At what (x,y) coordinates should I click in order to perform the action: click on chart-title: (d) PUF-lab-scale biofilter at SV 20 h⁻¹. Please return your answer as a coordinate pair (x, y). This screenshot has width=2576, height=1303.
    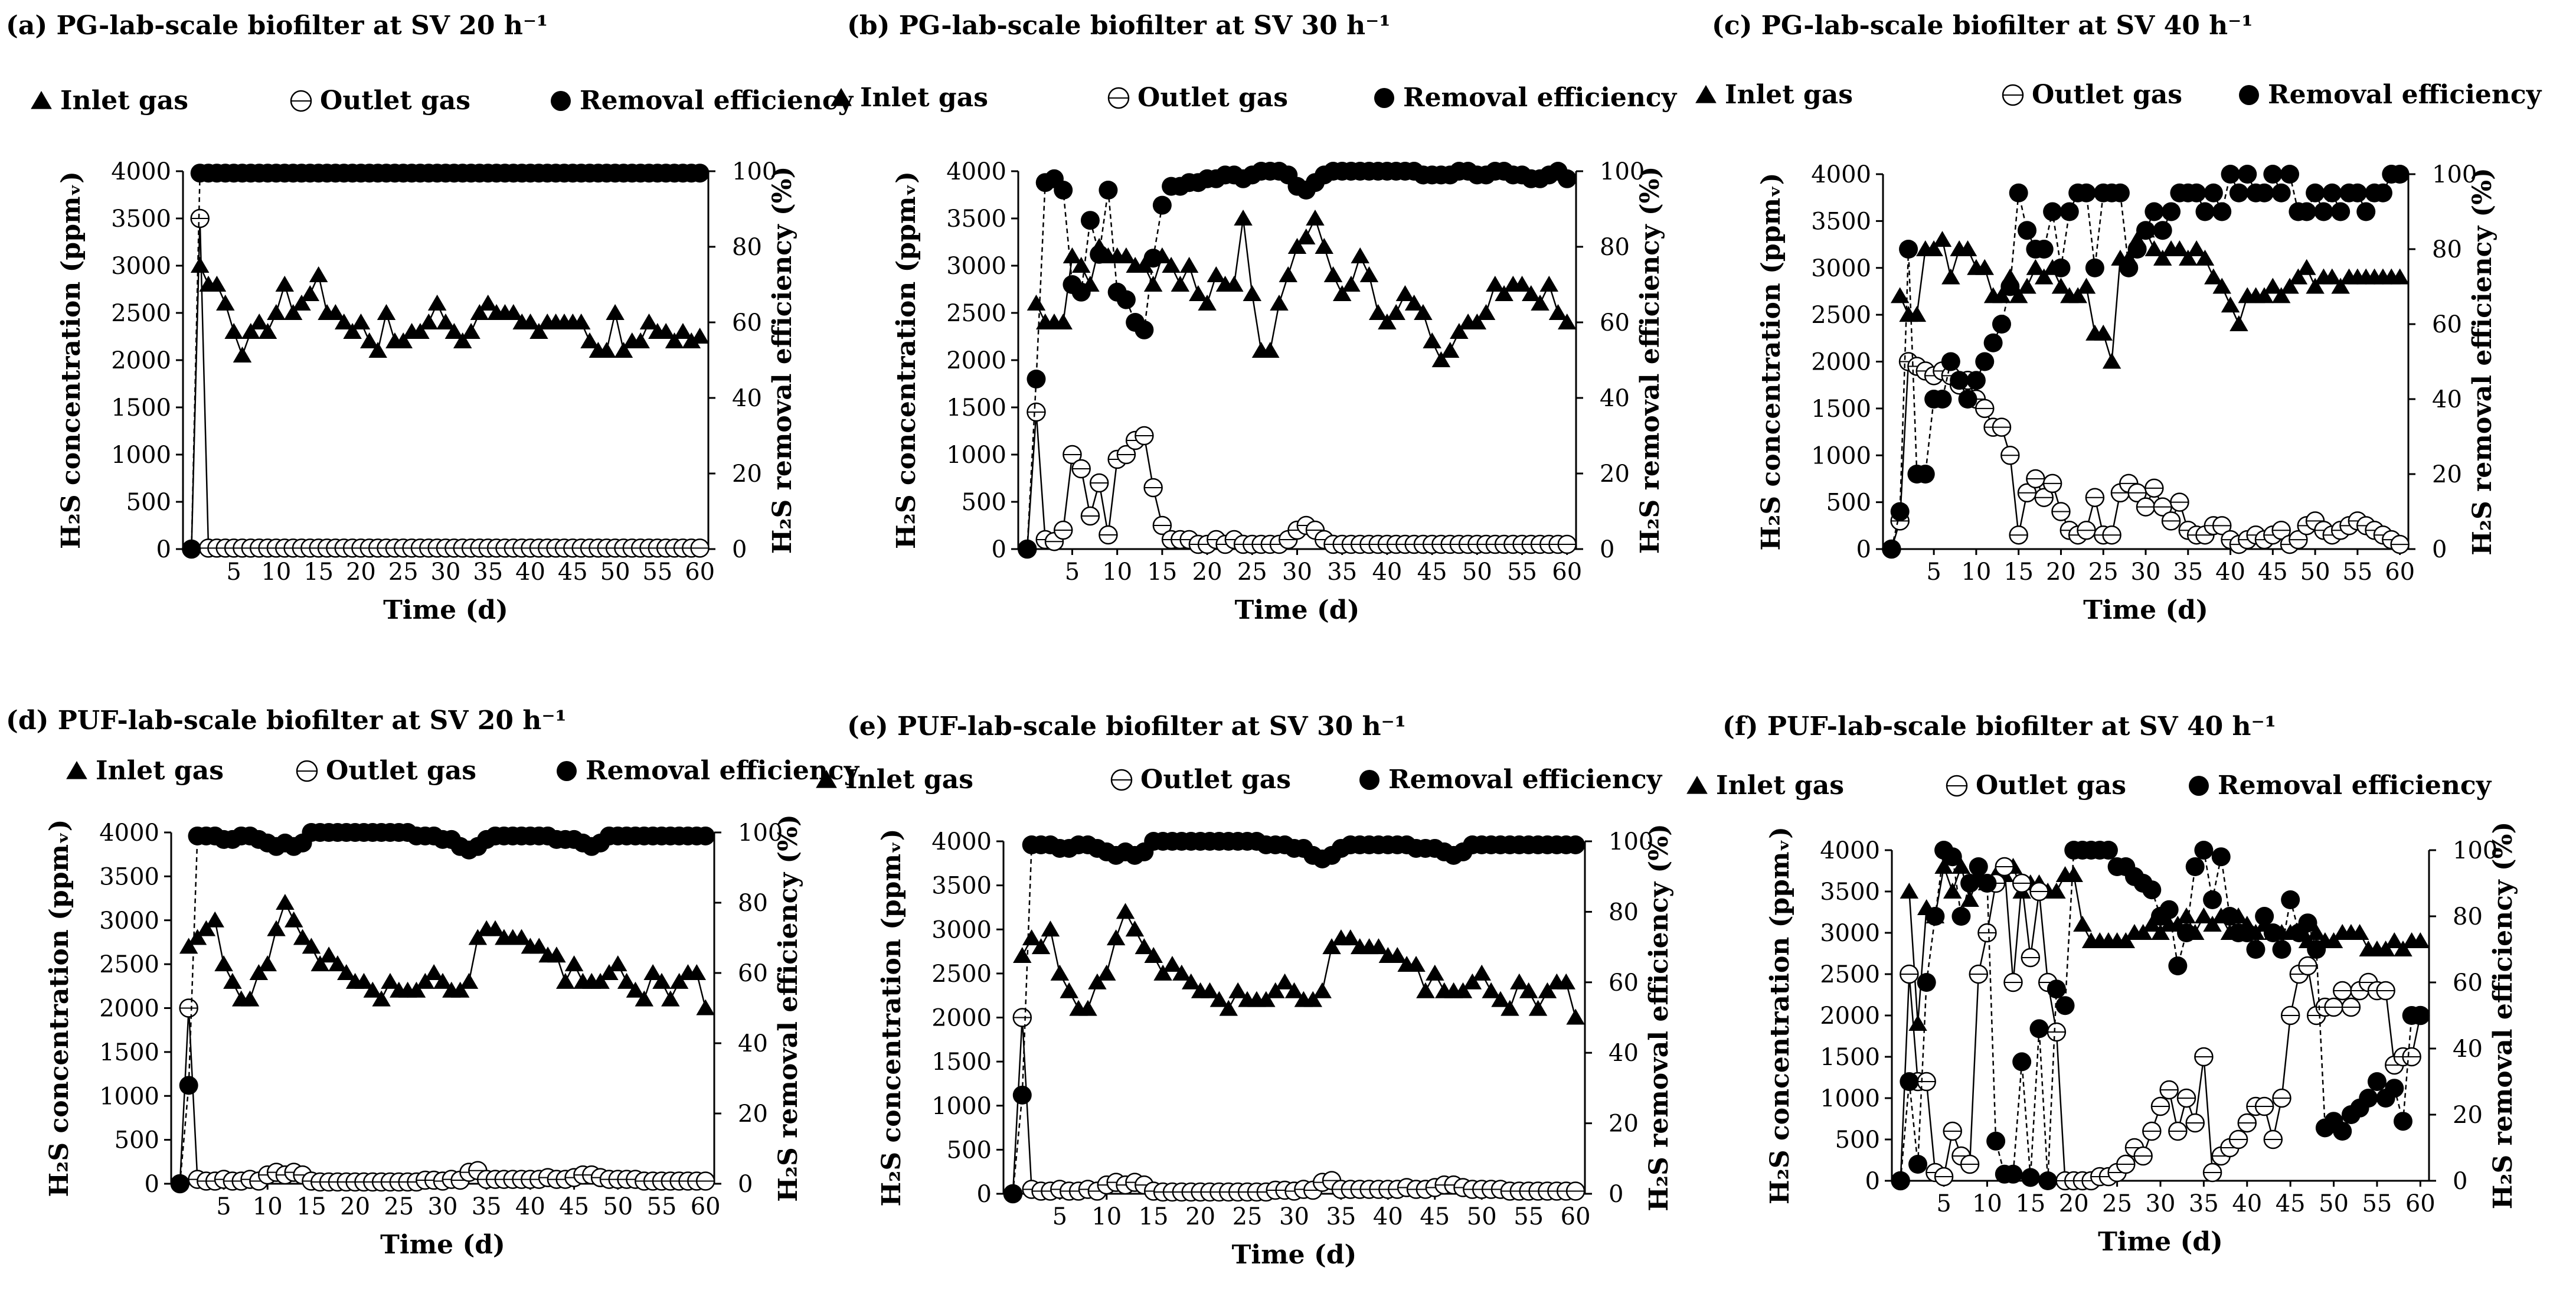
    Looking at the image, I should click on (286, 721).